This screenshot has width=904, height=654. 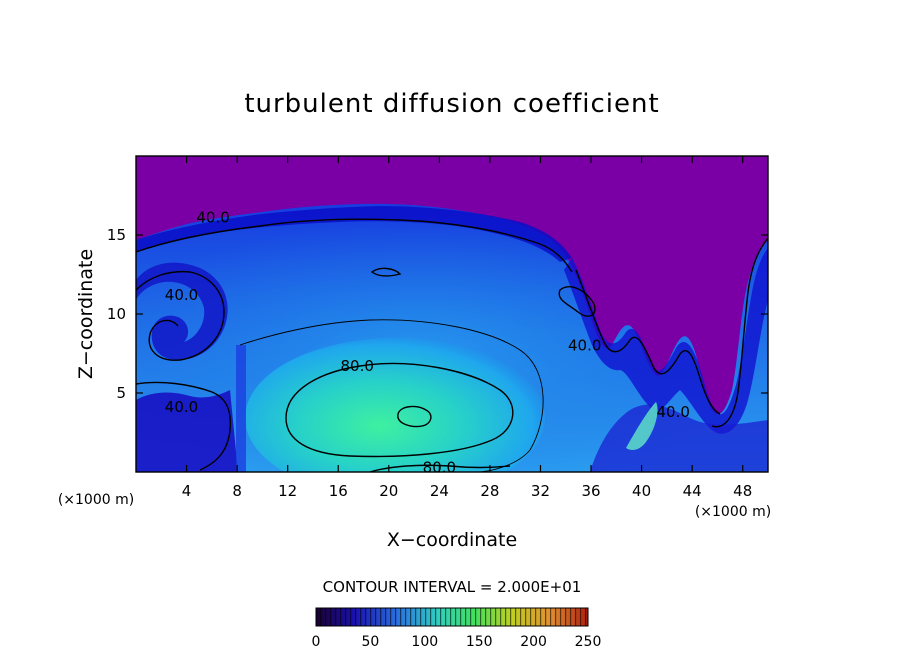 What do you see at coordinates (370, 642) in the screenshot?
I see `colorbar-tick-label: 50` at bounding box center [370, 642].